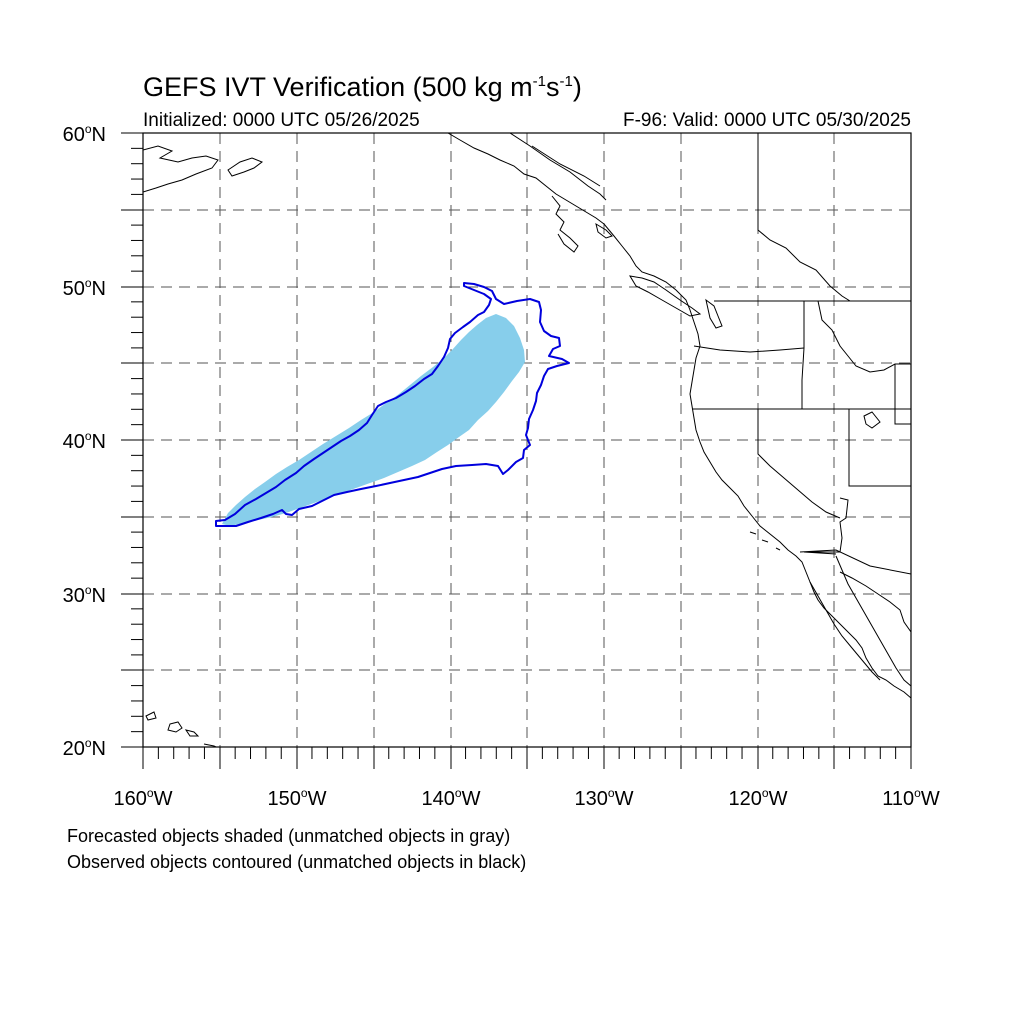  What do you see at coordinates (604, 798) in the screenshot?
I see `lon-label-130: 130oW` at bounding box center [604, 798].